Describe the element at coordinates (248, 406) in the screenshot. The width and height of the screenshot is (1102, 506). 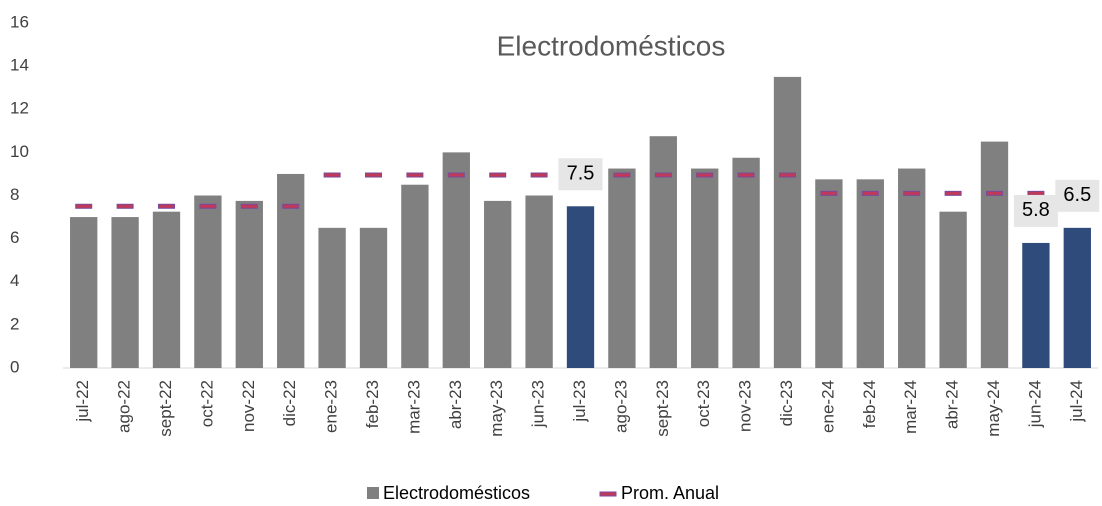
I see `x-tick-label: nov-22` at that location.